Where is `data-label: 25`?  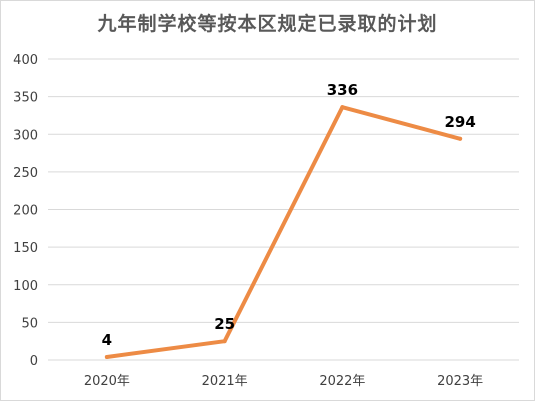 data-label: 25 is located at coordinates (224, 324).